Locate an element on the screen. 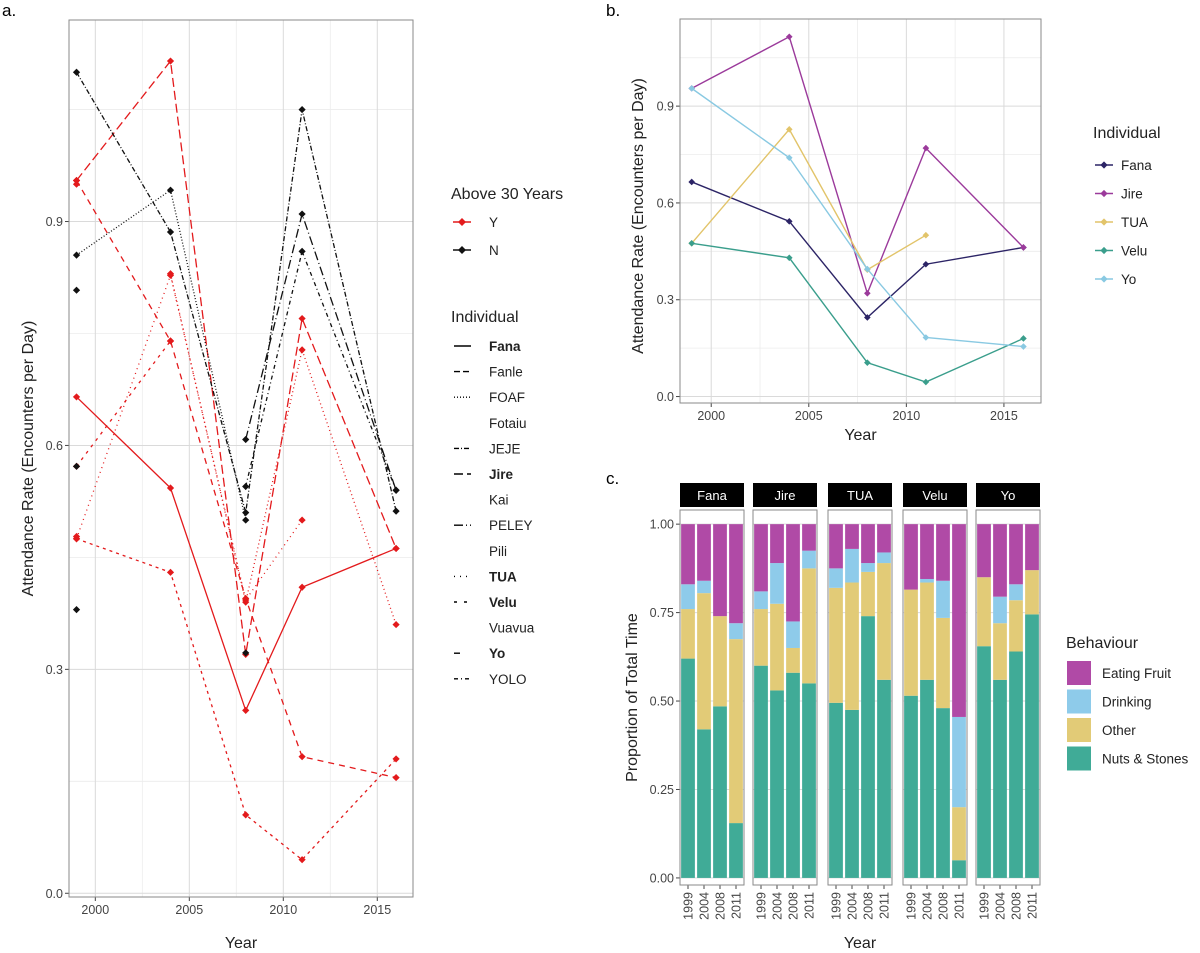 The height and width of the screenshot is (953, 1200). b-legend-jire: Jire is located at coordinates (1132, 194).